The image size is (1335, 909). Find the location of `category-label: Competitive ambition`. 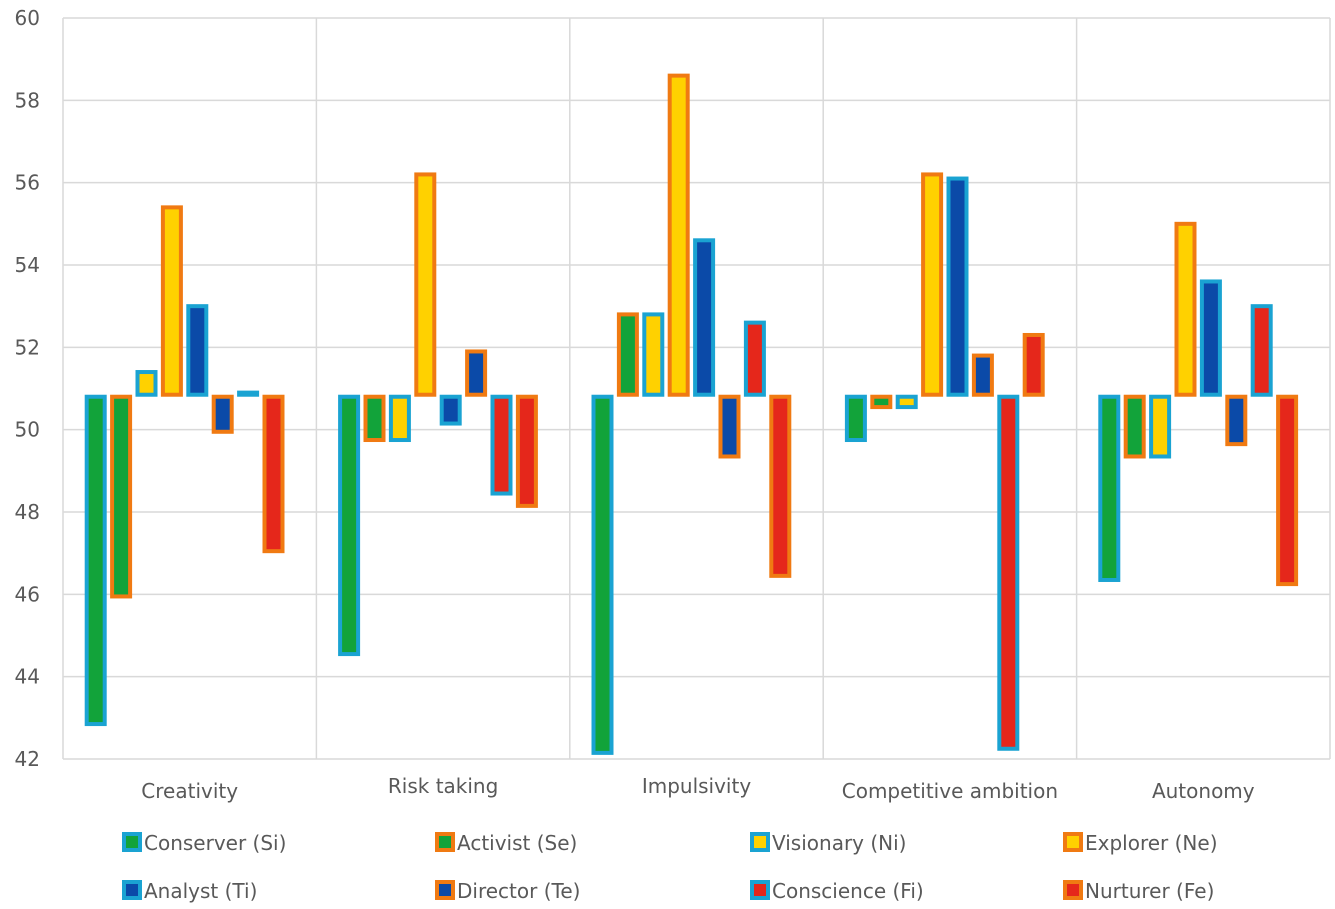

category-label: Competitive ambition is located at coordinates (950, 791).